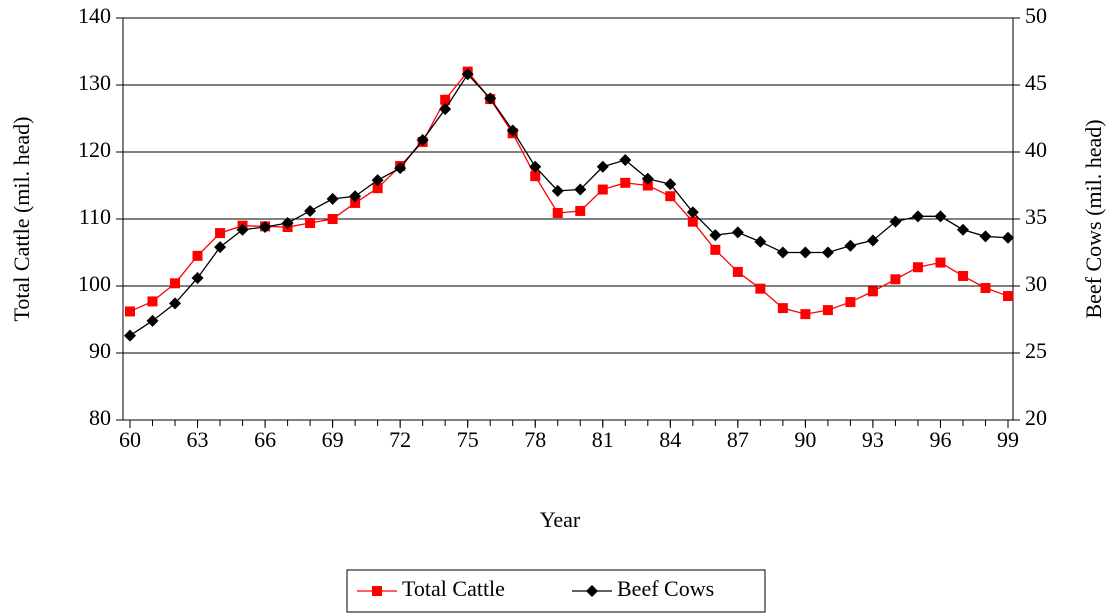  I want to click on x-tick-label: 75, so click(468, 439).